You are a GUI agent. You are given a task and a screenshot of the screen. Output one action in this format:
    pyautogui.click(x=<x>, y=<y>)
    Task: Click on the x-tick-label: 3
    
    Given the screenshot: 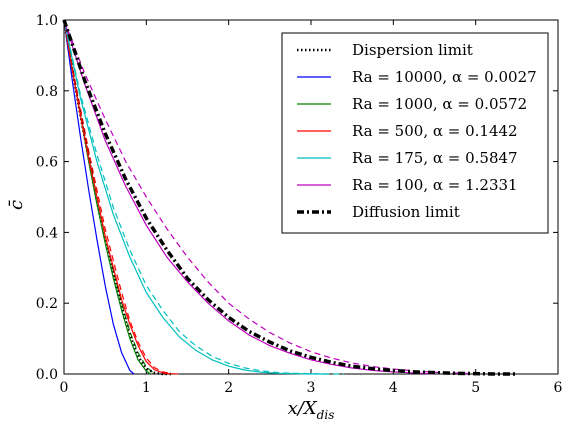 What is the action you would take?
    pyautogui.click(x=311, y=388)
    